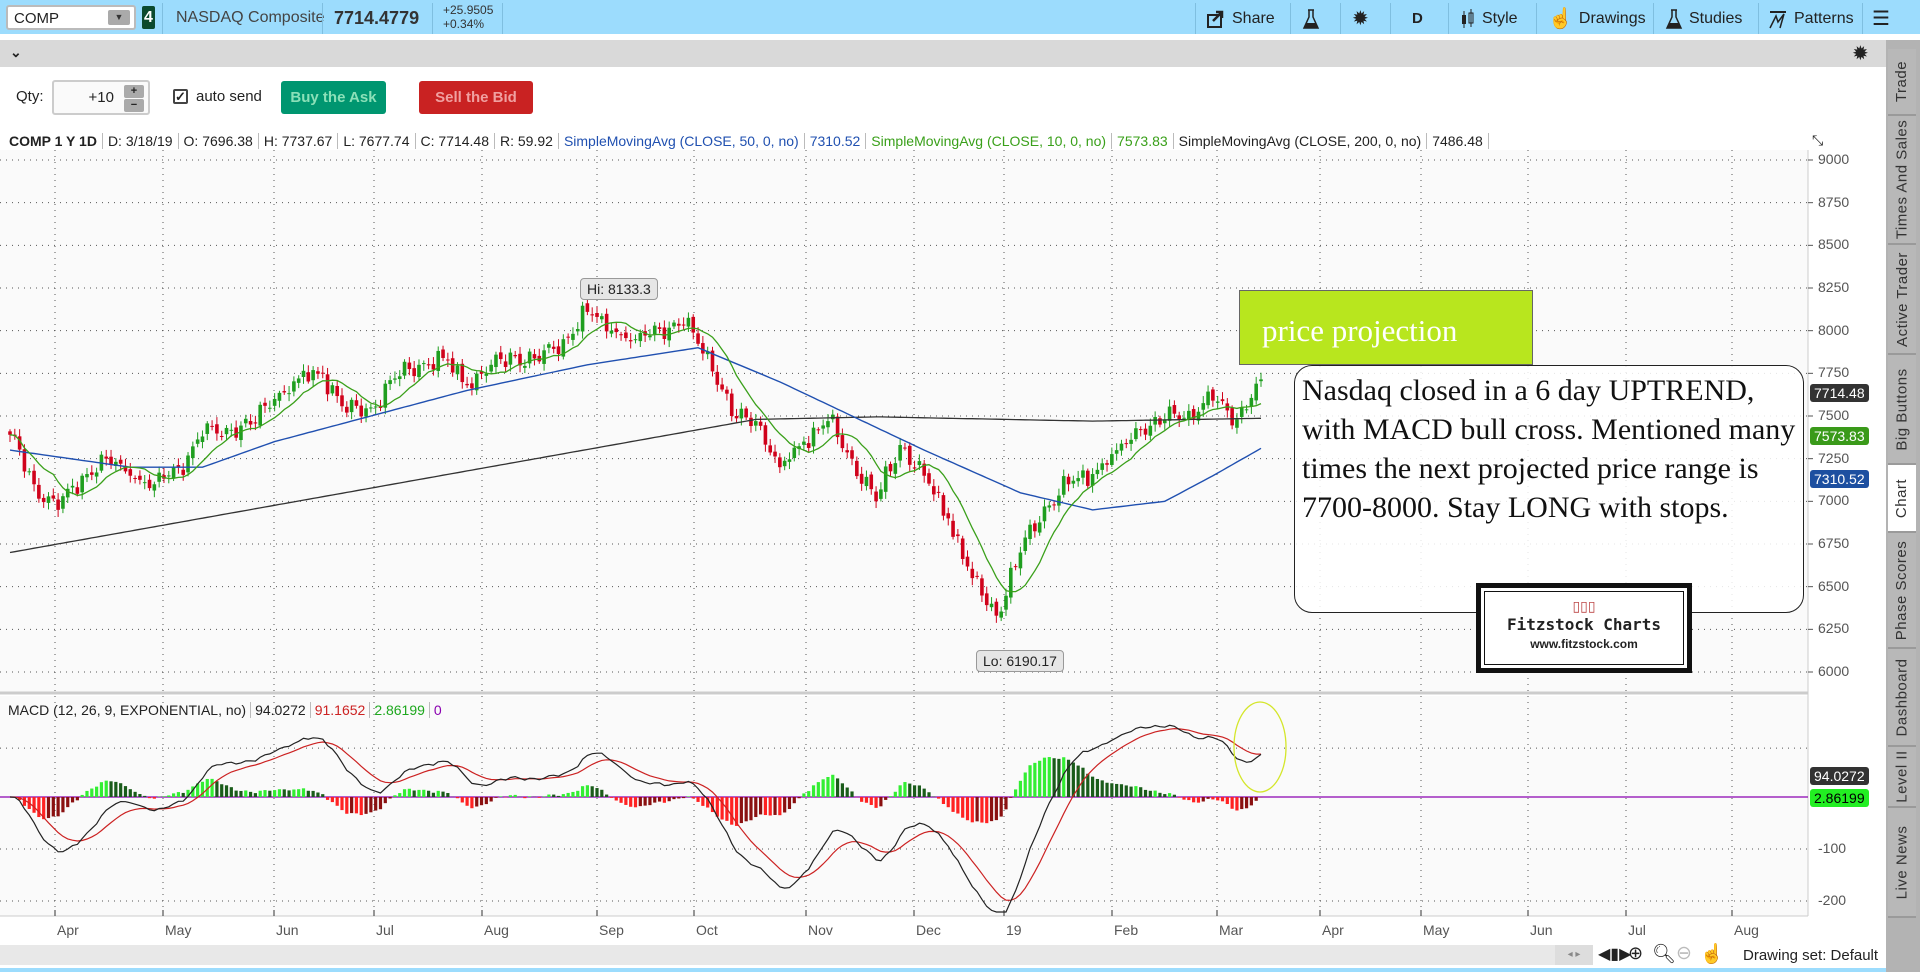 The height and width of the screenshot is (972, 1920). Describe the element at coordinates (1574, 955) in the screenshot. I see `scroll-arrows: ◂ ▸` at that location.